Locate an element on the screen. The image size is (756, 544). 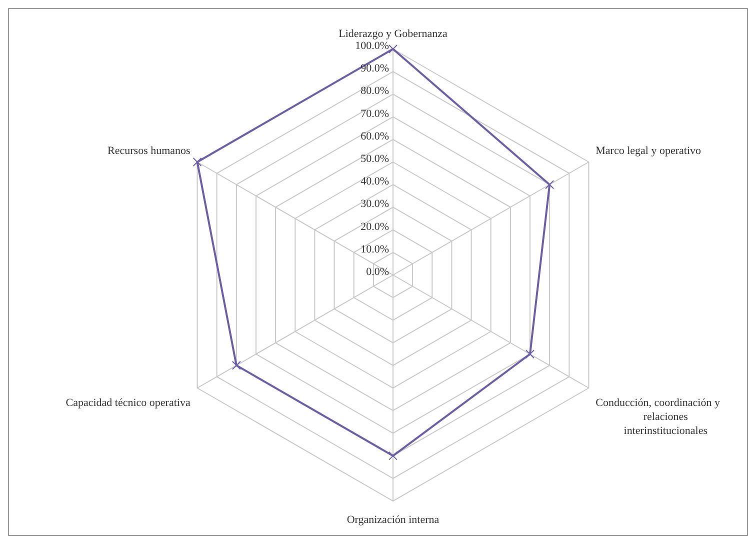
y-tick-label: 10.0% is located at coordinates (374, 249).